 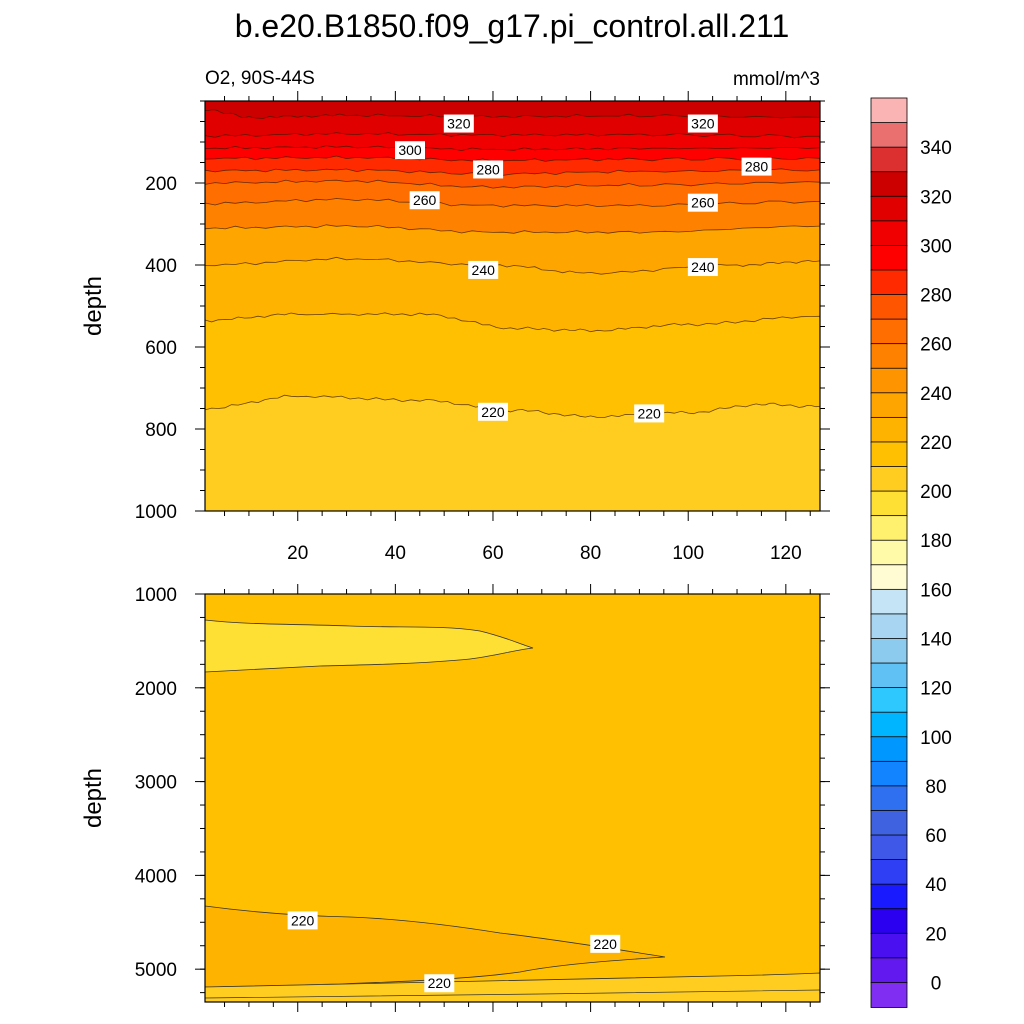 I want to click on panel-subtitle-left: O2, 90S-44S, so click(x=260, y=78).